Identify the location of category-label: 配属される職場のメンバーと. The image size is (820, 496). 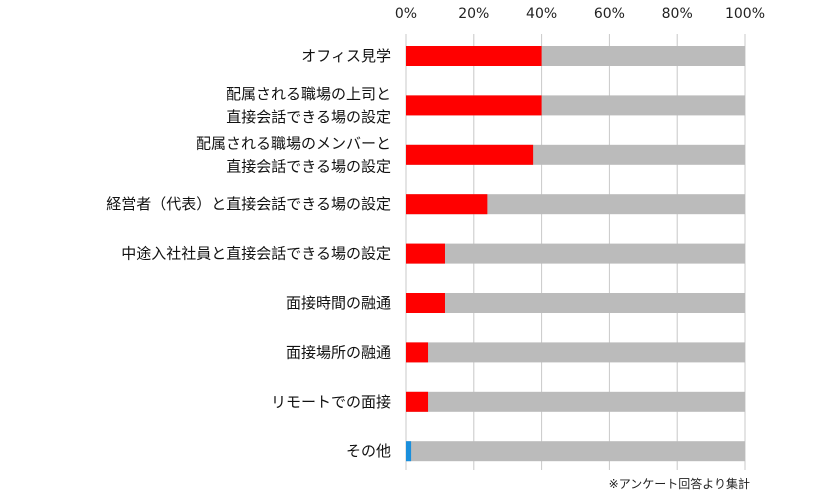
(293, 143).